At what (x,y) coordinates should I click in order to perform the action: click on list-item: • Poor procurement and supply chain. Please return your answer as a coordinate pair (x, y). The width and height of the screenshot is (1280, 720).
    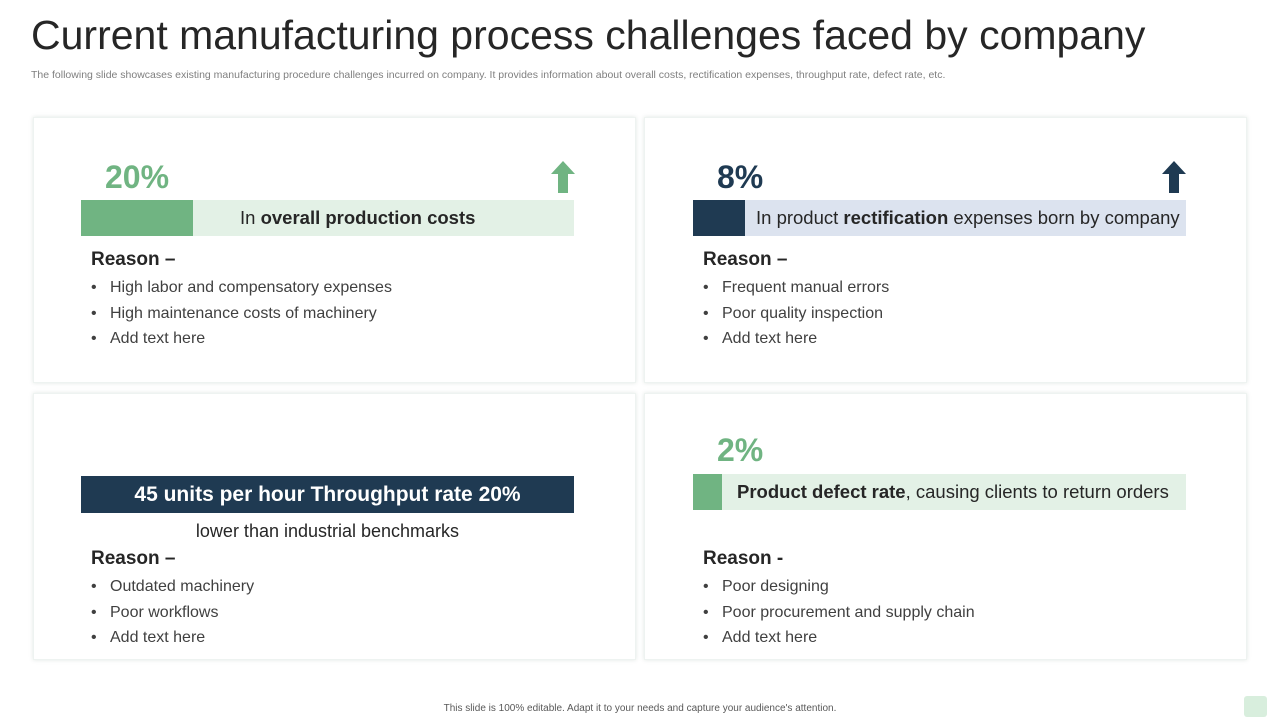
    Looking at the image, I should click on (839, 613).